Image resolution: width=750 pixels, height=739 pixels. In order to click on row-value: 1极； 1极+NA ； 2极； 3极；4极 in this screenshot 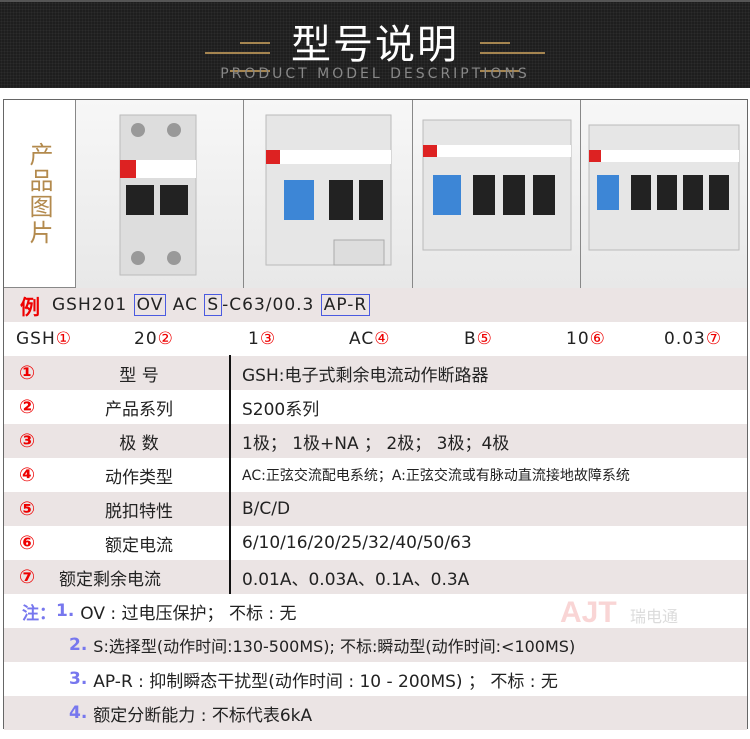, I will do `click(376, 443)`.